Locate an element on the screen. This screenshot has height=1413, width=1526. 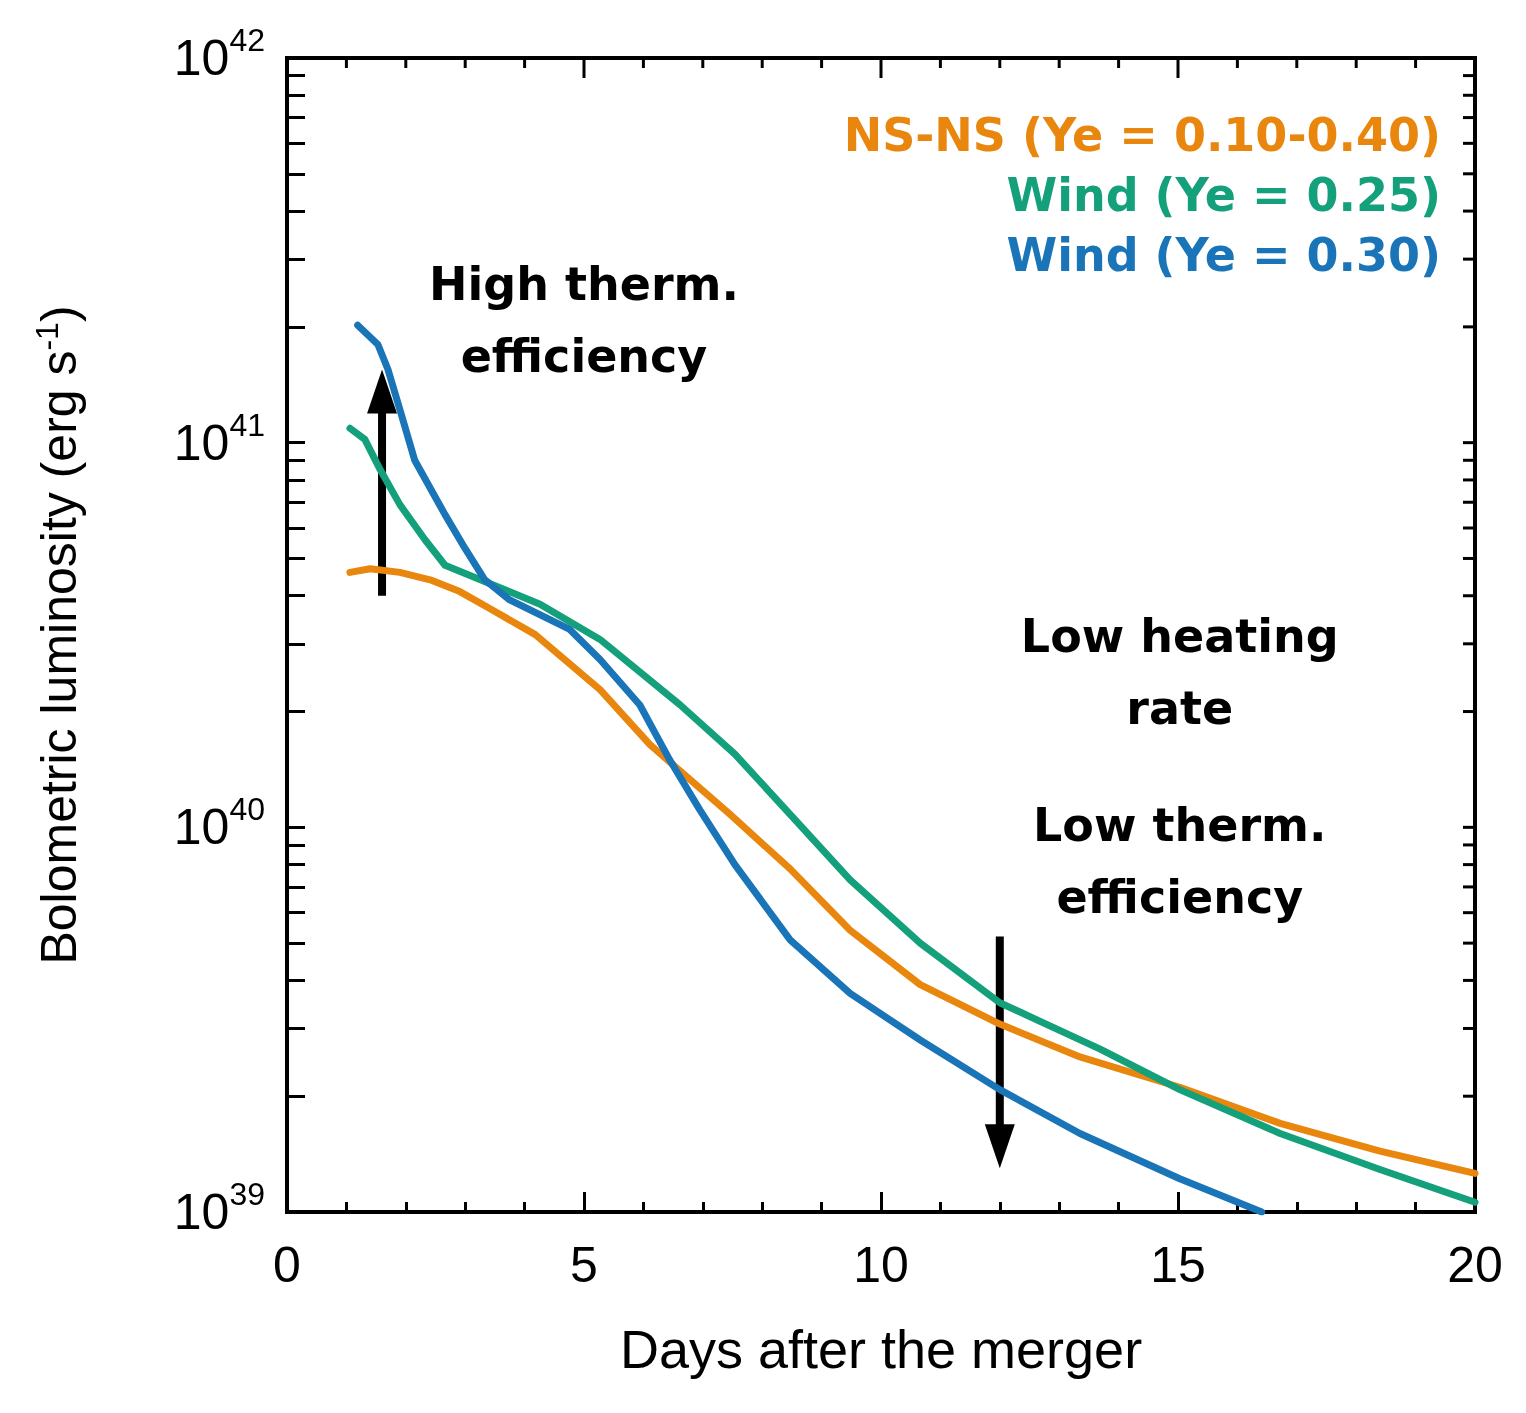
x-tick-label: 10 is located at coordinates (881, 1265).